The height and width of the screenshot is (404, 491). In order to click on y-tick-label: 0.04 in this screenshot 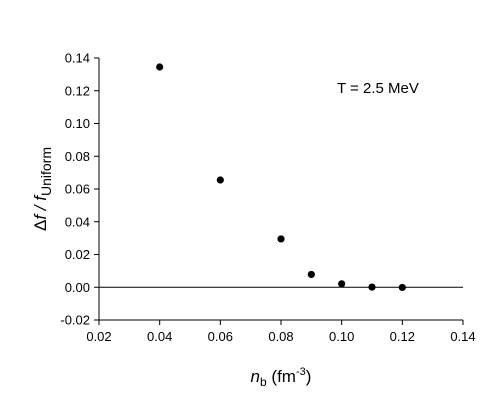, I will do `click(77, 221)`.